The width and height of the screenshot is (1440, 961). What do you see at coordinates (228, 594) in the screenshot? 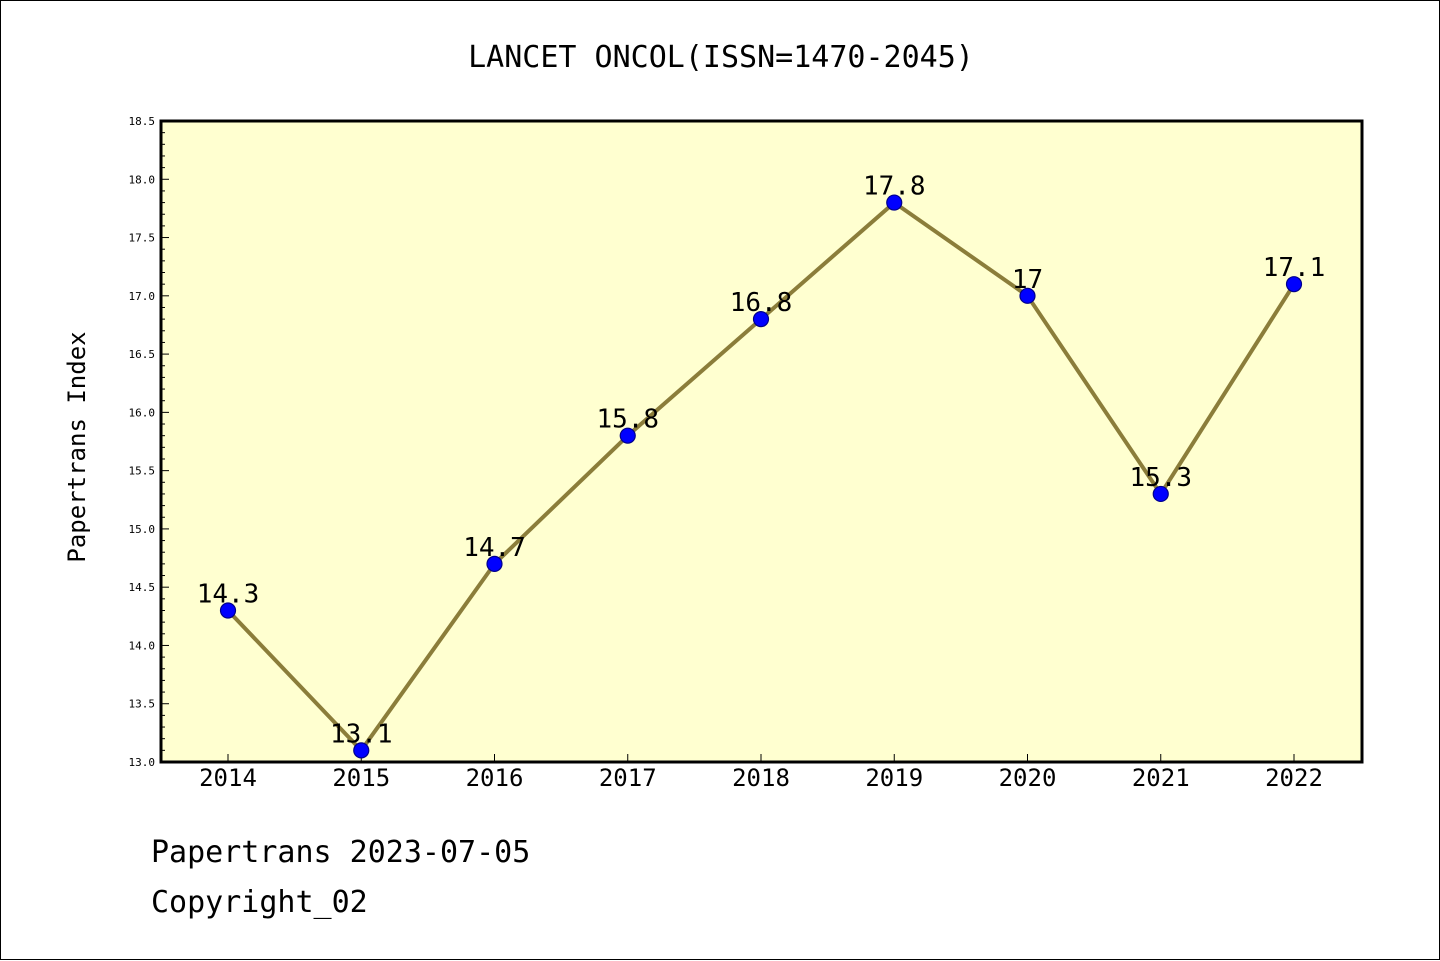
I see `data-label: 14.3` at bounding box center [228, 594].